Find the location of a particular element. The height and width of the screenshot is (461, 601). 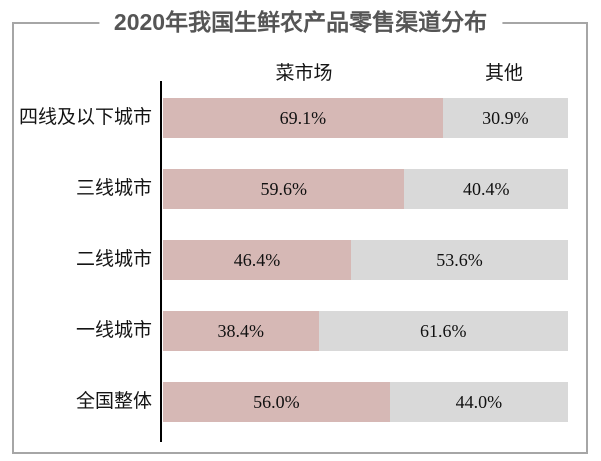

category-label: 四线及以下城市 is located at coordinates (85, 117).